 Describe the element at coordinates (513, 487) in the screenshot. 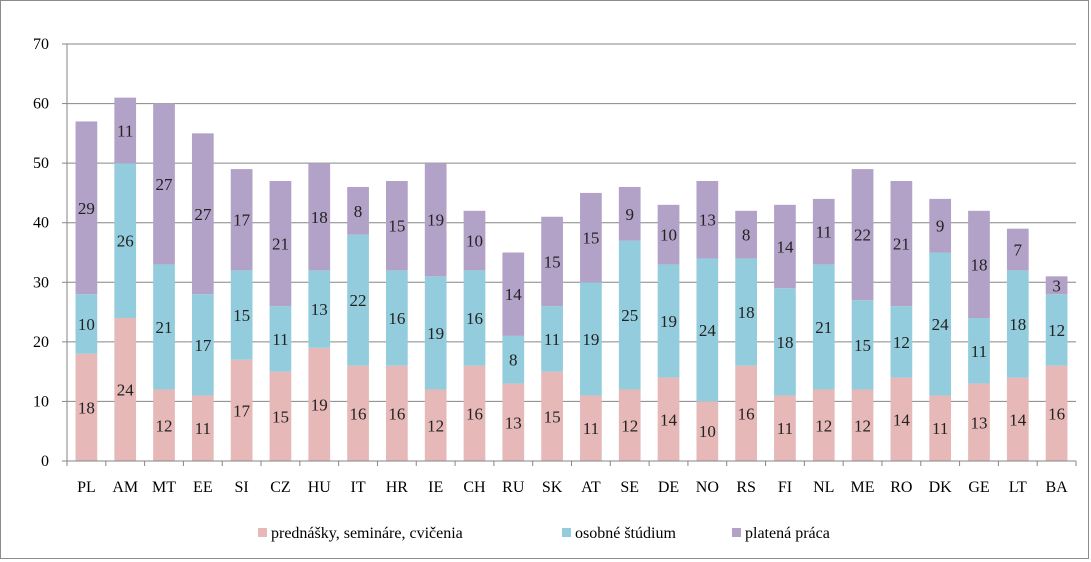

I see `x-tick-label: RU` at that location.